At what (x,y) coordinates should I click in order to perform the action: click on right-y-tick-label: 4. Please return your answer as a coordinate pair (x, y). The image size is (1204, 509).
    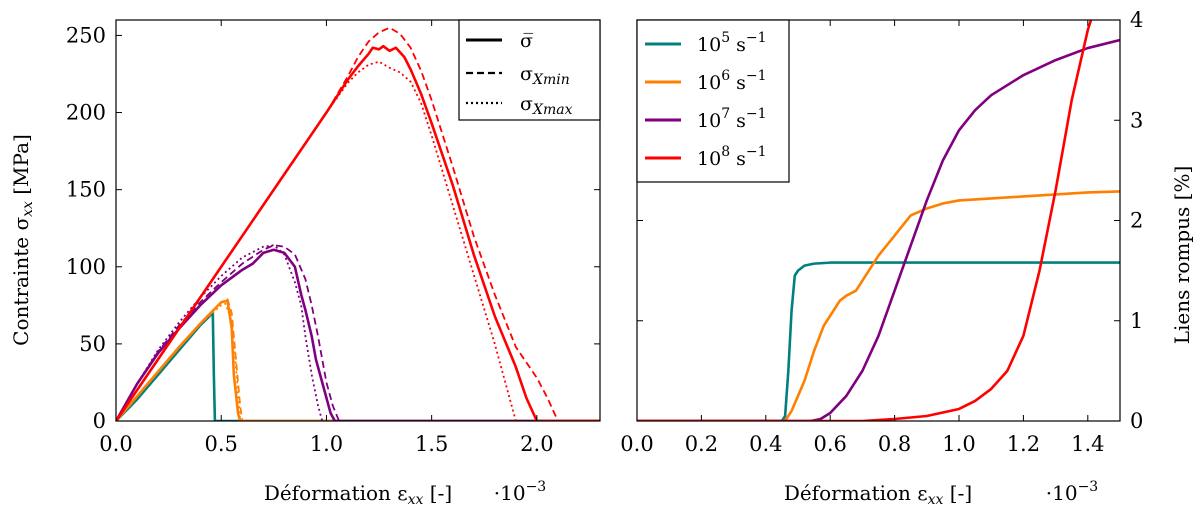
    Looking at the image, I should click on (1136, 20).